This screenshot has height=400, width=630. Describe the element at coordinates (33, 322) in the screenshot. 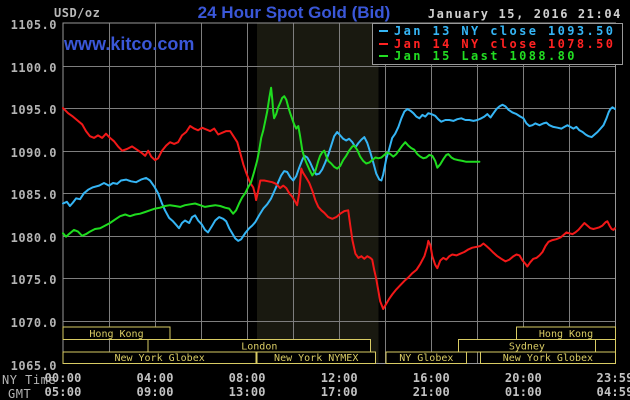

I see `y-axis-label: 1070.0` at that location.